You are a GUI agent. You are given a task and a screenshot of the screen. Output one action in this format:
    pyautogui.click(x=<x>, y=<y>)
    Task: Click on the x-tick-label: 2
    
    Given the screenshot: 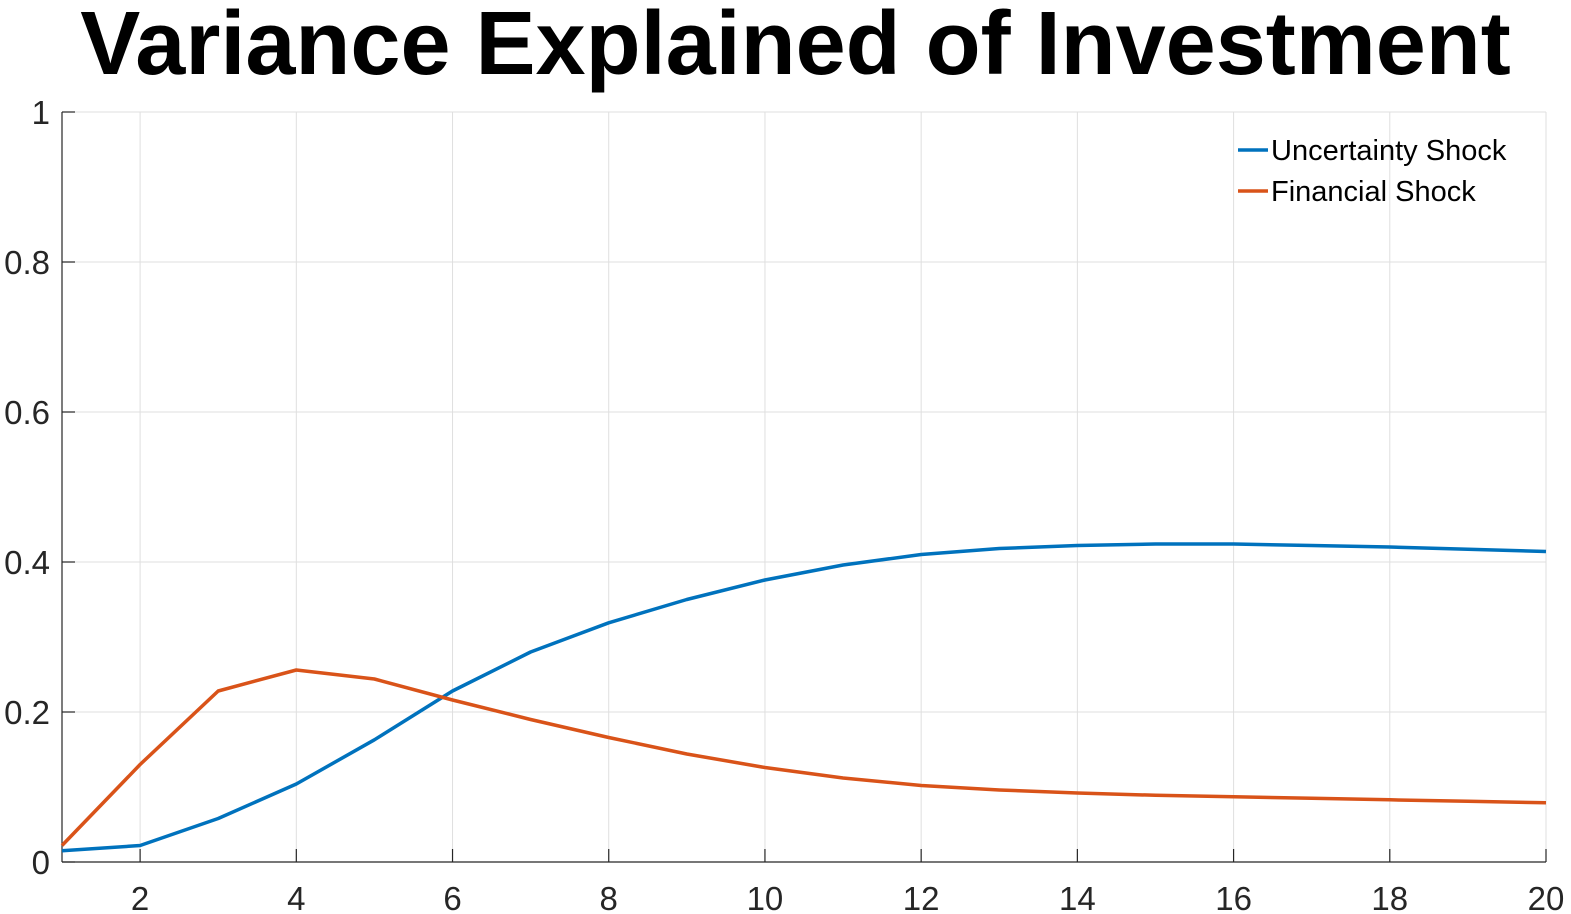 What is the action you would take?
    pyautogui.click(x=140, y=897)
    